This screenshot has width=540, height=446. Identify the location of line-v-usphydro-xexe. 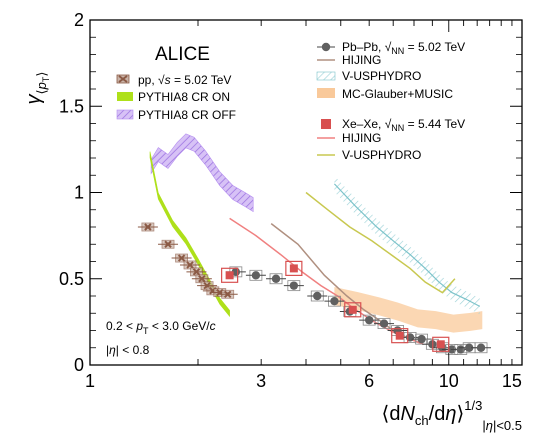
(380, 242).